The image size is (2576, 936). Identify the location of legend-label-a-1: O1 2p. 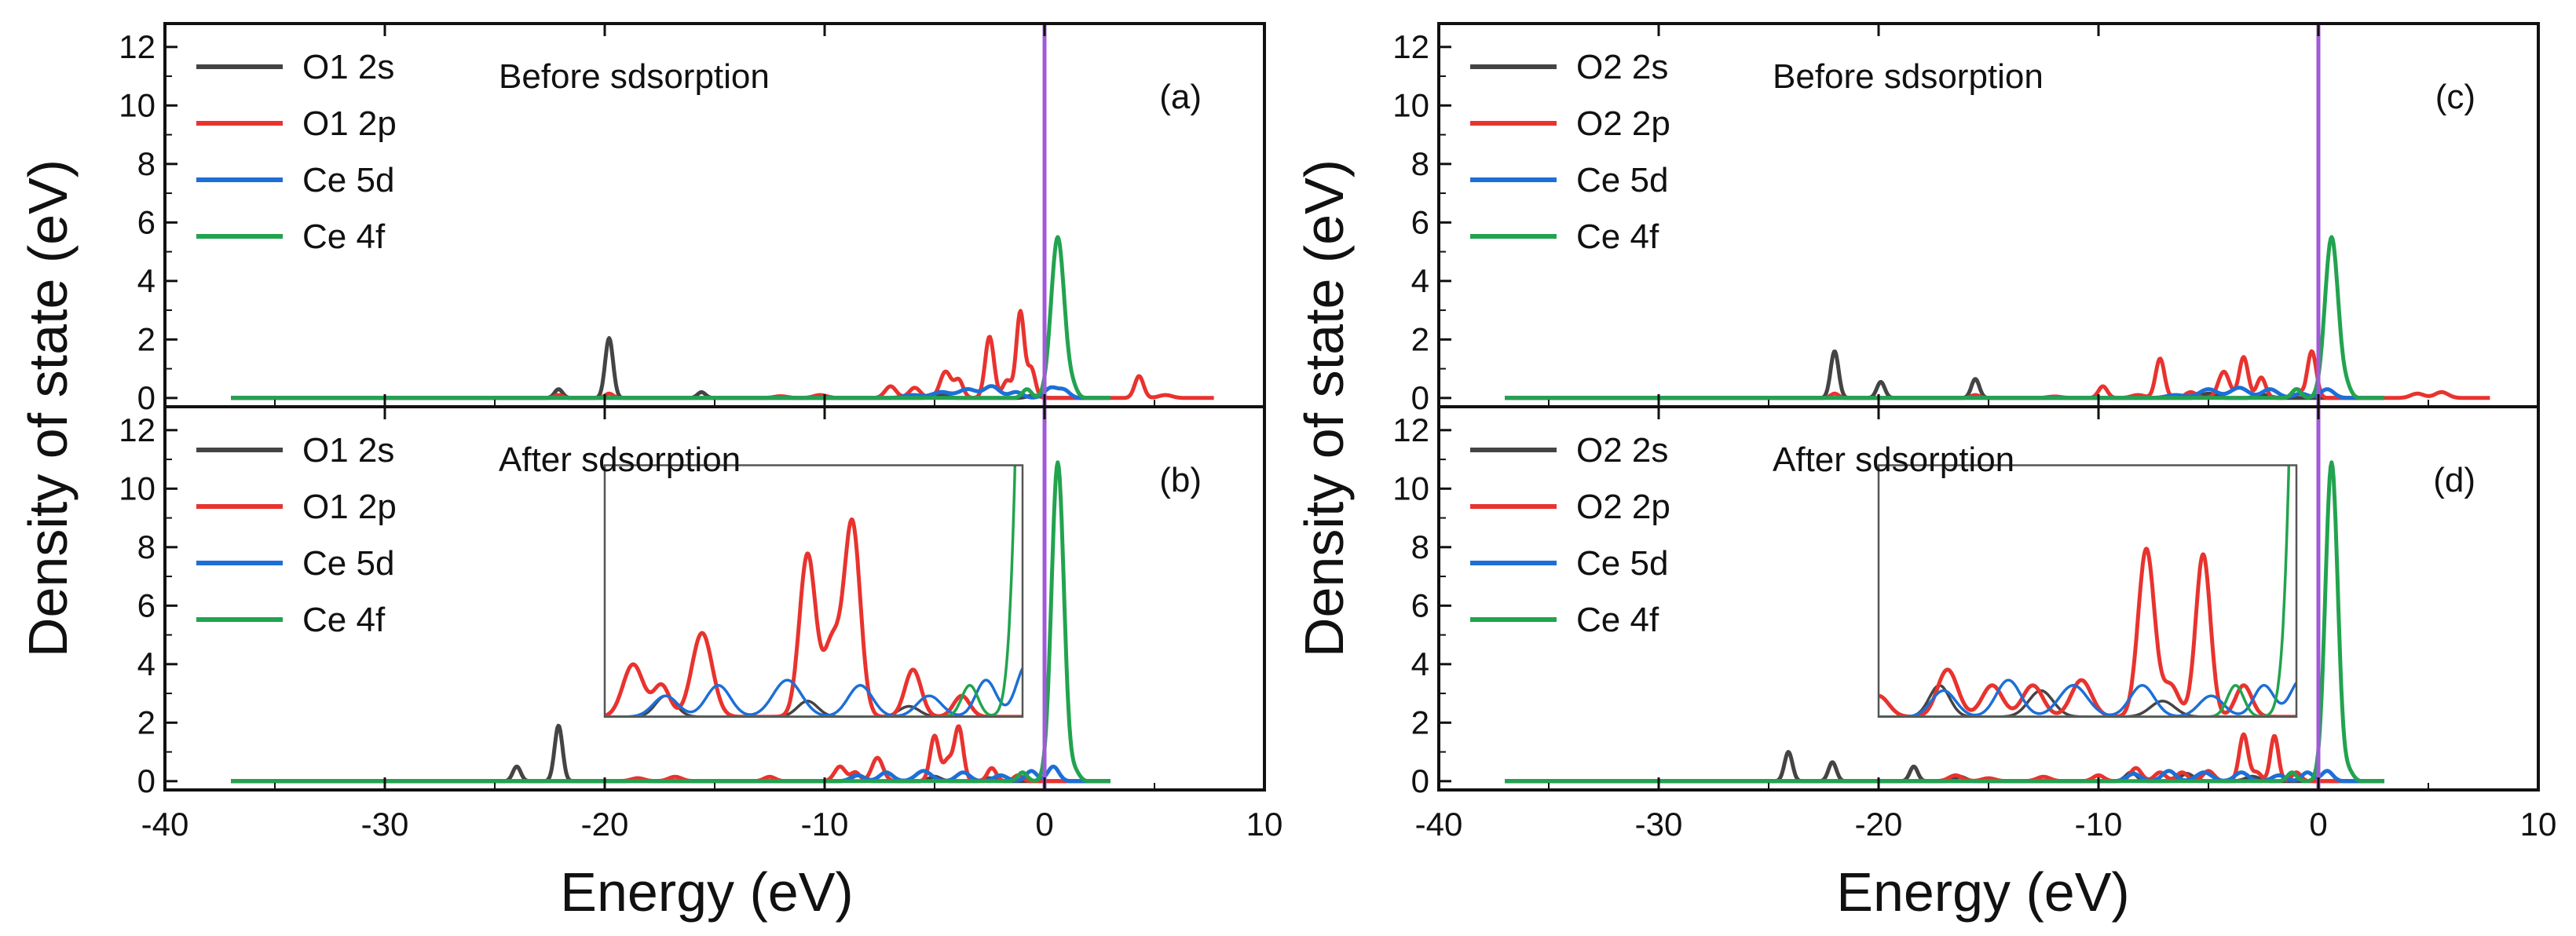
(349, 123).